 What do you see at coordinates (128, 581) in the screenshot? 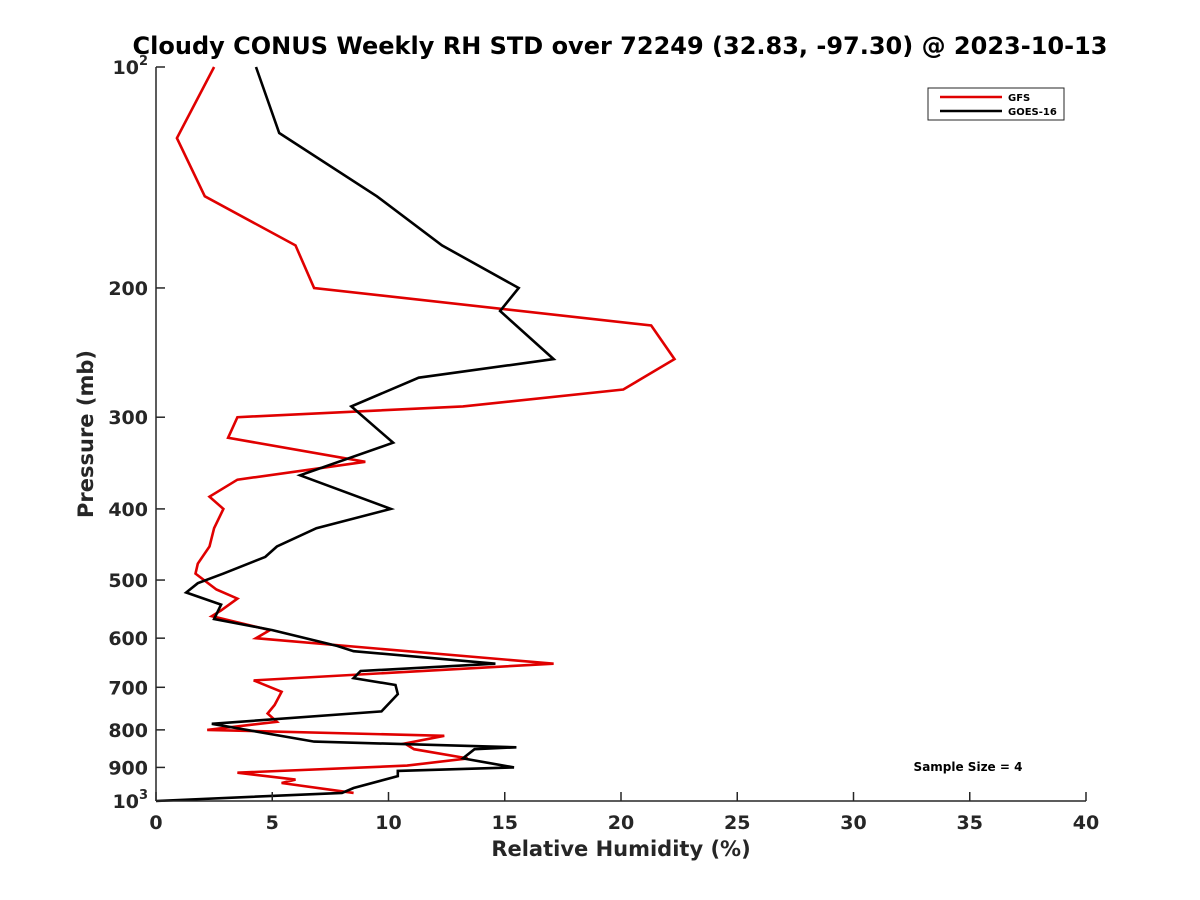
I see `y-tick-label: 500` at bounding box center [128, 581].